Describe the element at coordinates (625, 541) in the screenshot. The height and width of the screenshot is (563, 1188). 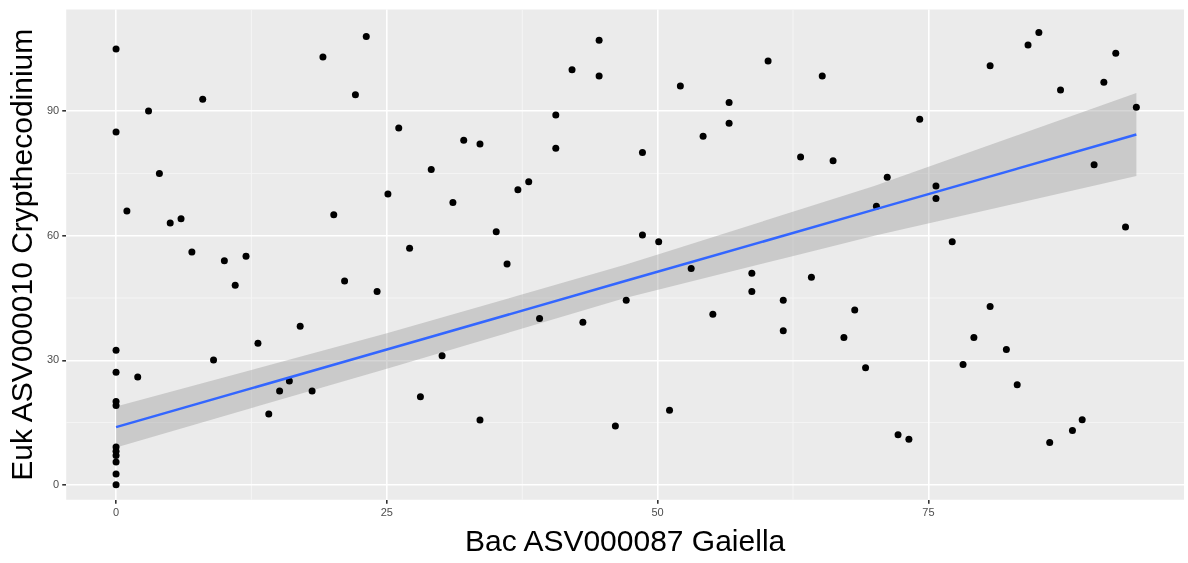
I see `x-axis-title: Bac ASV000087 Gaiella` at that location.